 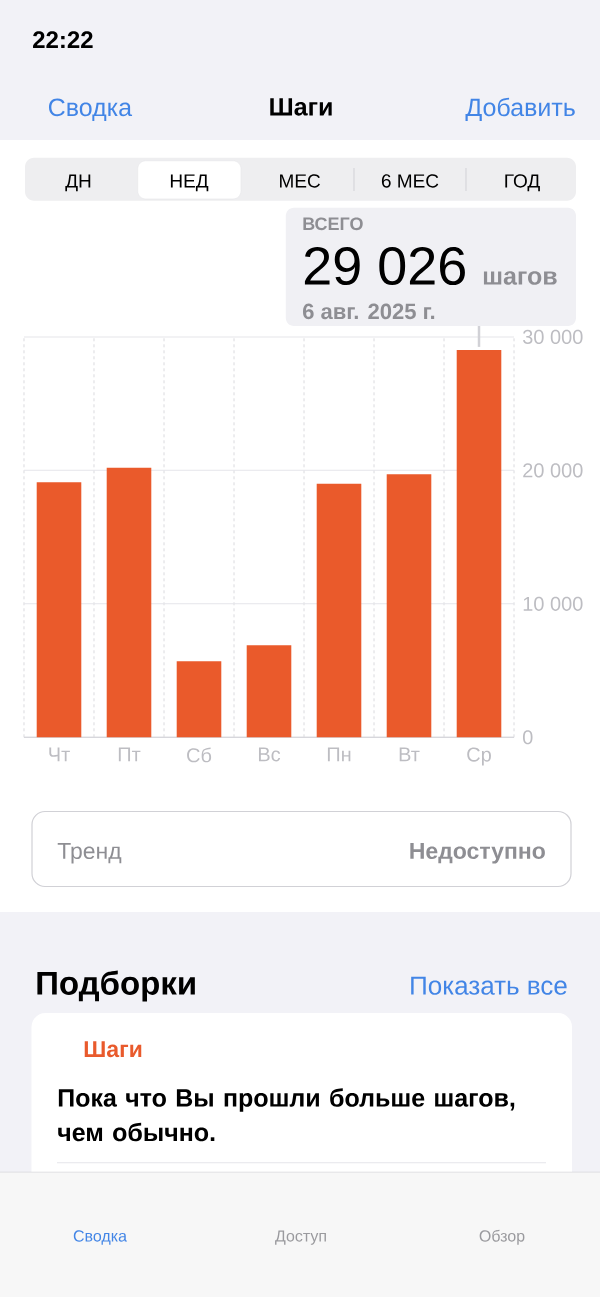 What do you see at coordinates (489, 985) in the screenshot?
I see `text: Показать все` at bounding box center [489, 985].